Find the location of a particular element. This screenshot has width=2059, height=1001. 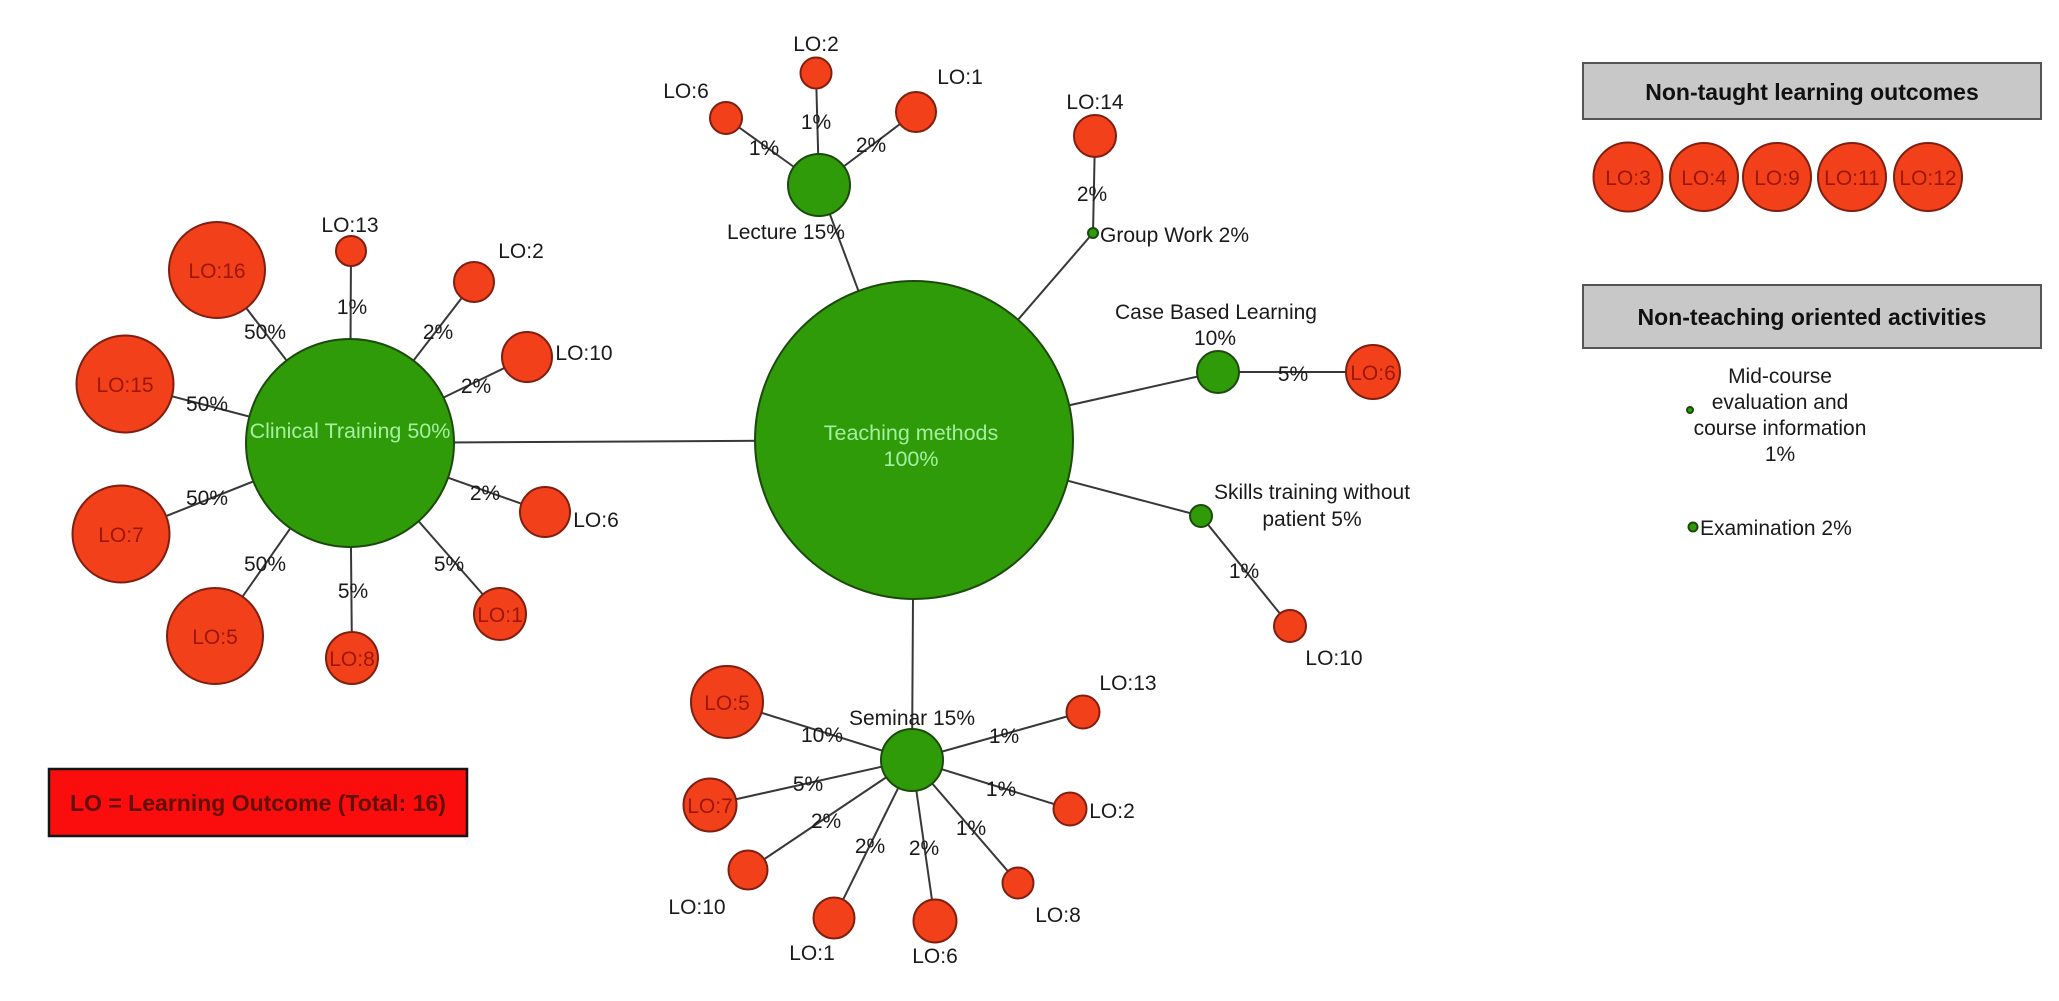

svg-text: LO:9 is located at coordinates (1777, 178).